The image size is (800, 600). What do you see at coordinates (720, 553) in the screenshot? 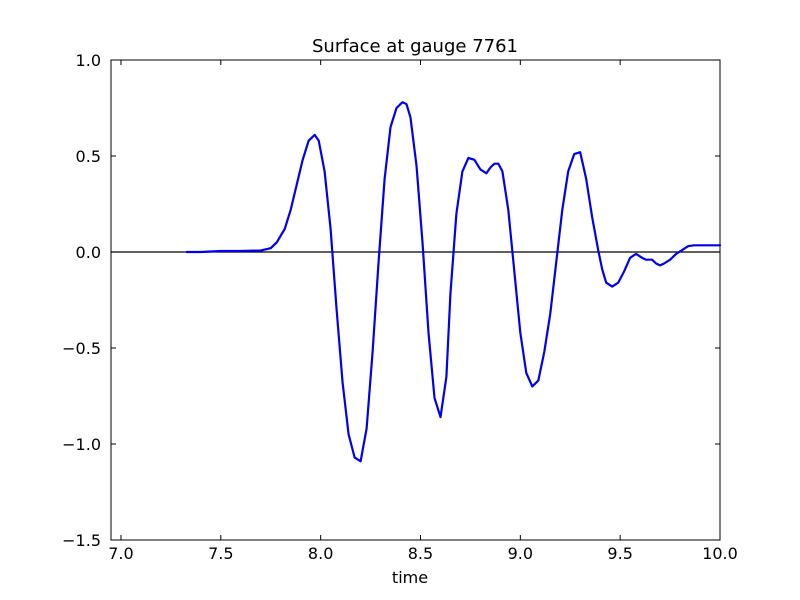
I see `x-tick-label: 10.0` at bounding box center [720, 553].